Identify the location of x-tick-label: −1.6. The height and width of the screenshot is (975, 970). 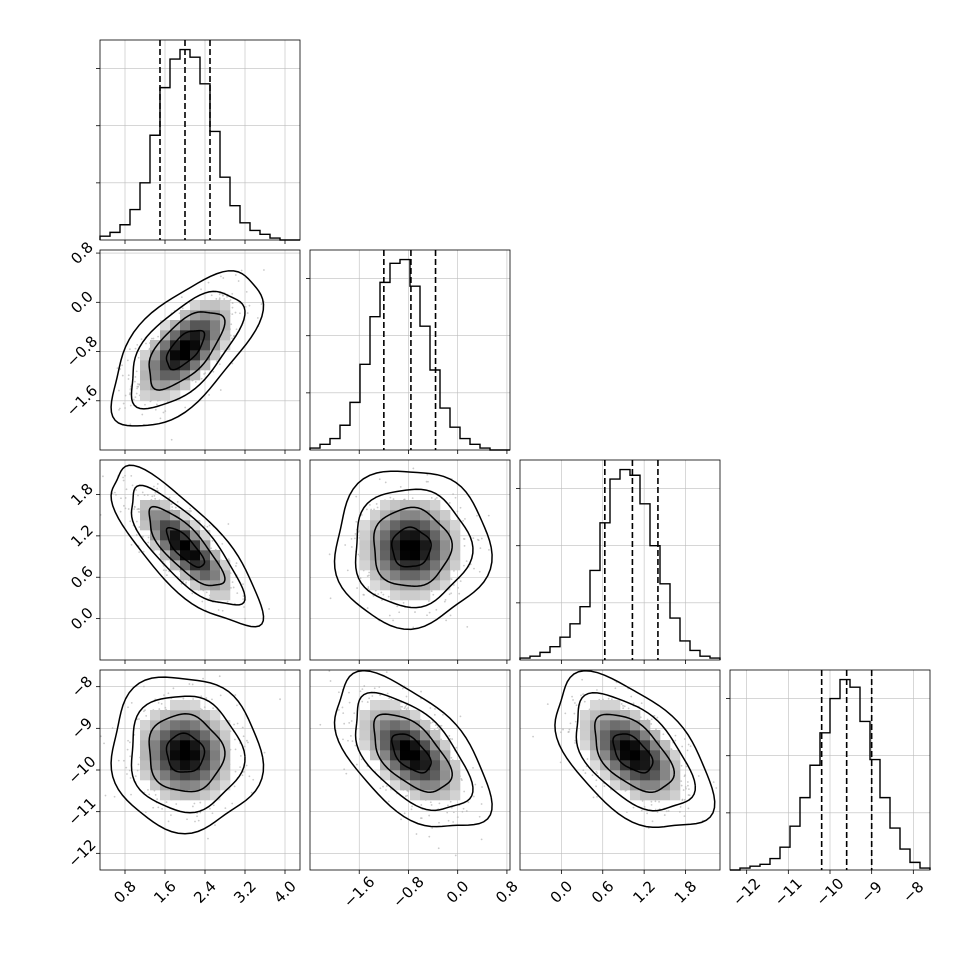
(359, 892).